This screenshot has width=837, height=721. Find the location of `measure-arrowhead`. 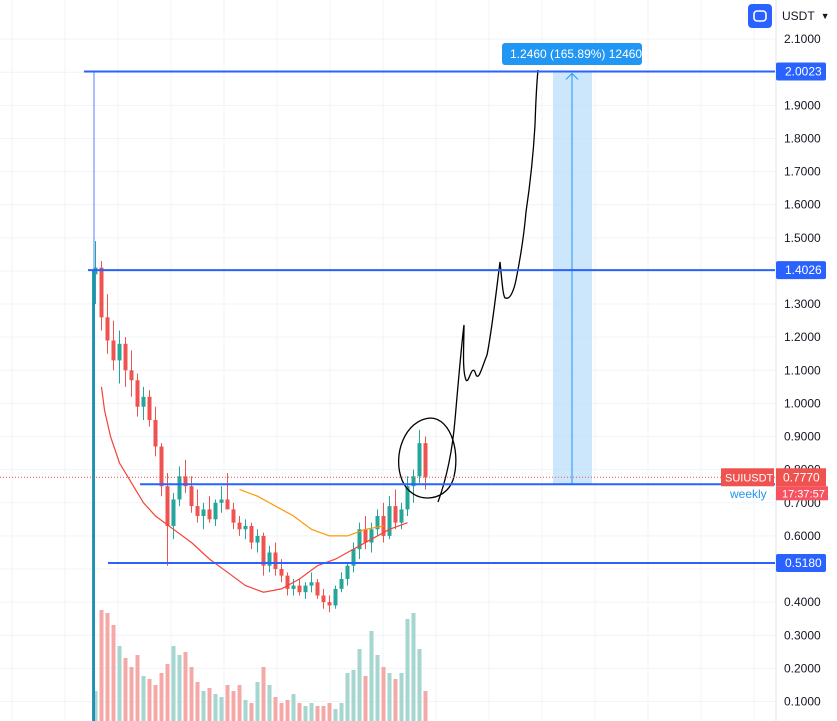

measure-arrowhead is located at coordinates (572, 76).